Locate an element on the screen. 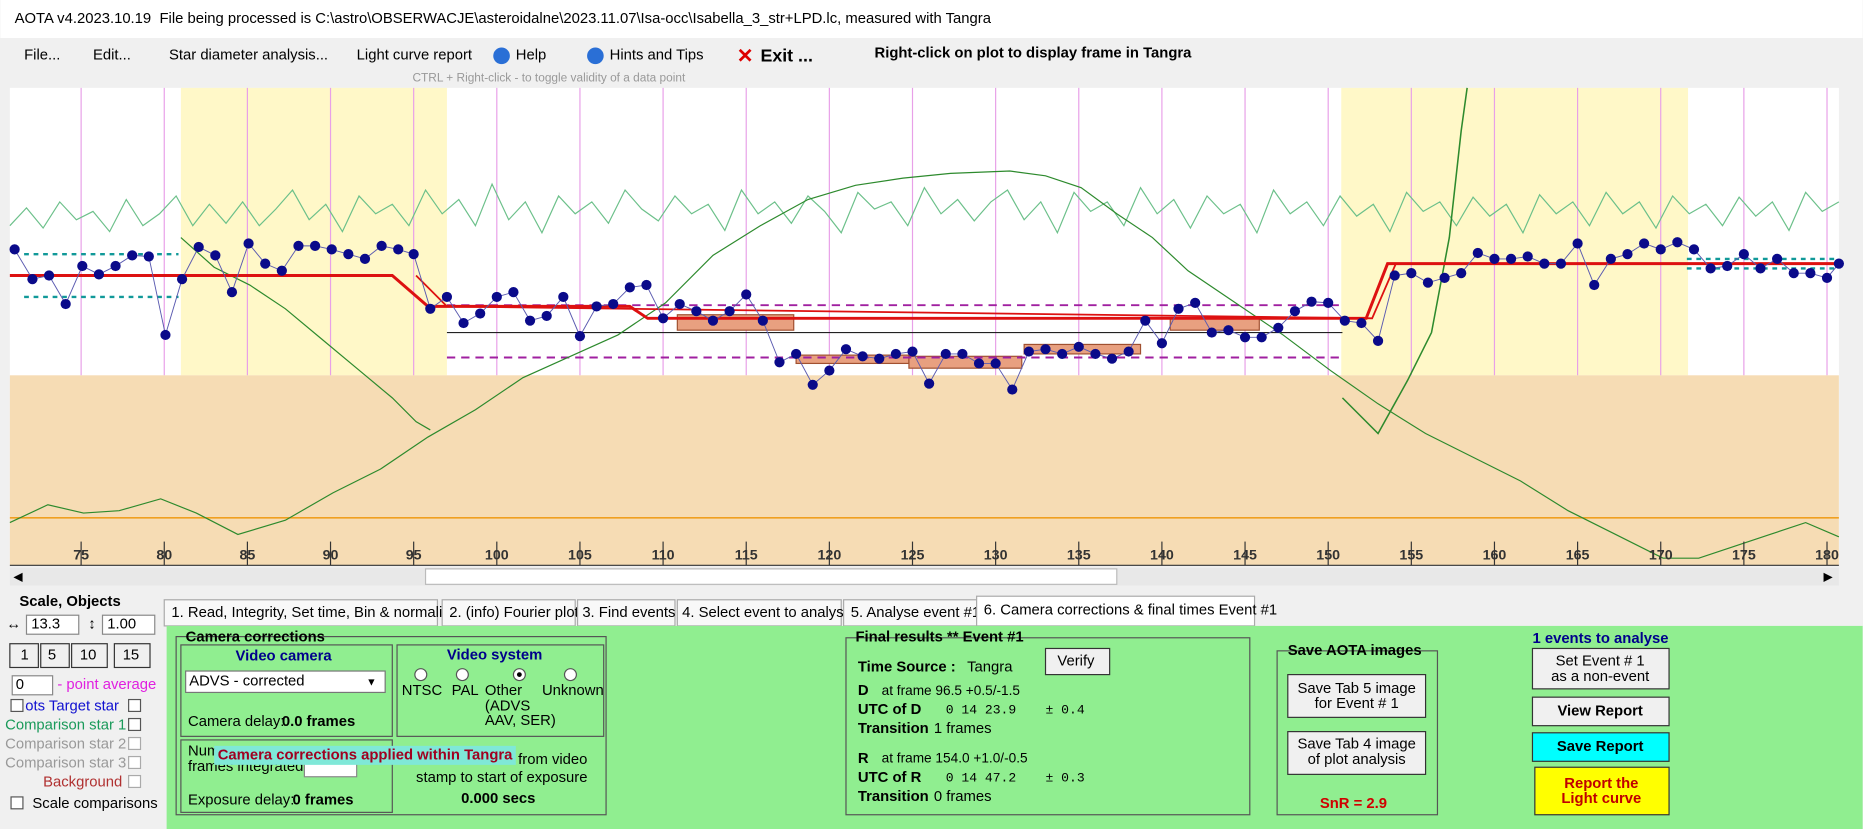 This screenshot has width=1863, height=829. button: Save Tab 4 image is located at coordinates (1356, 745).